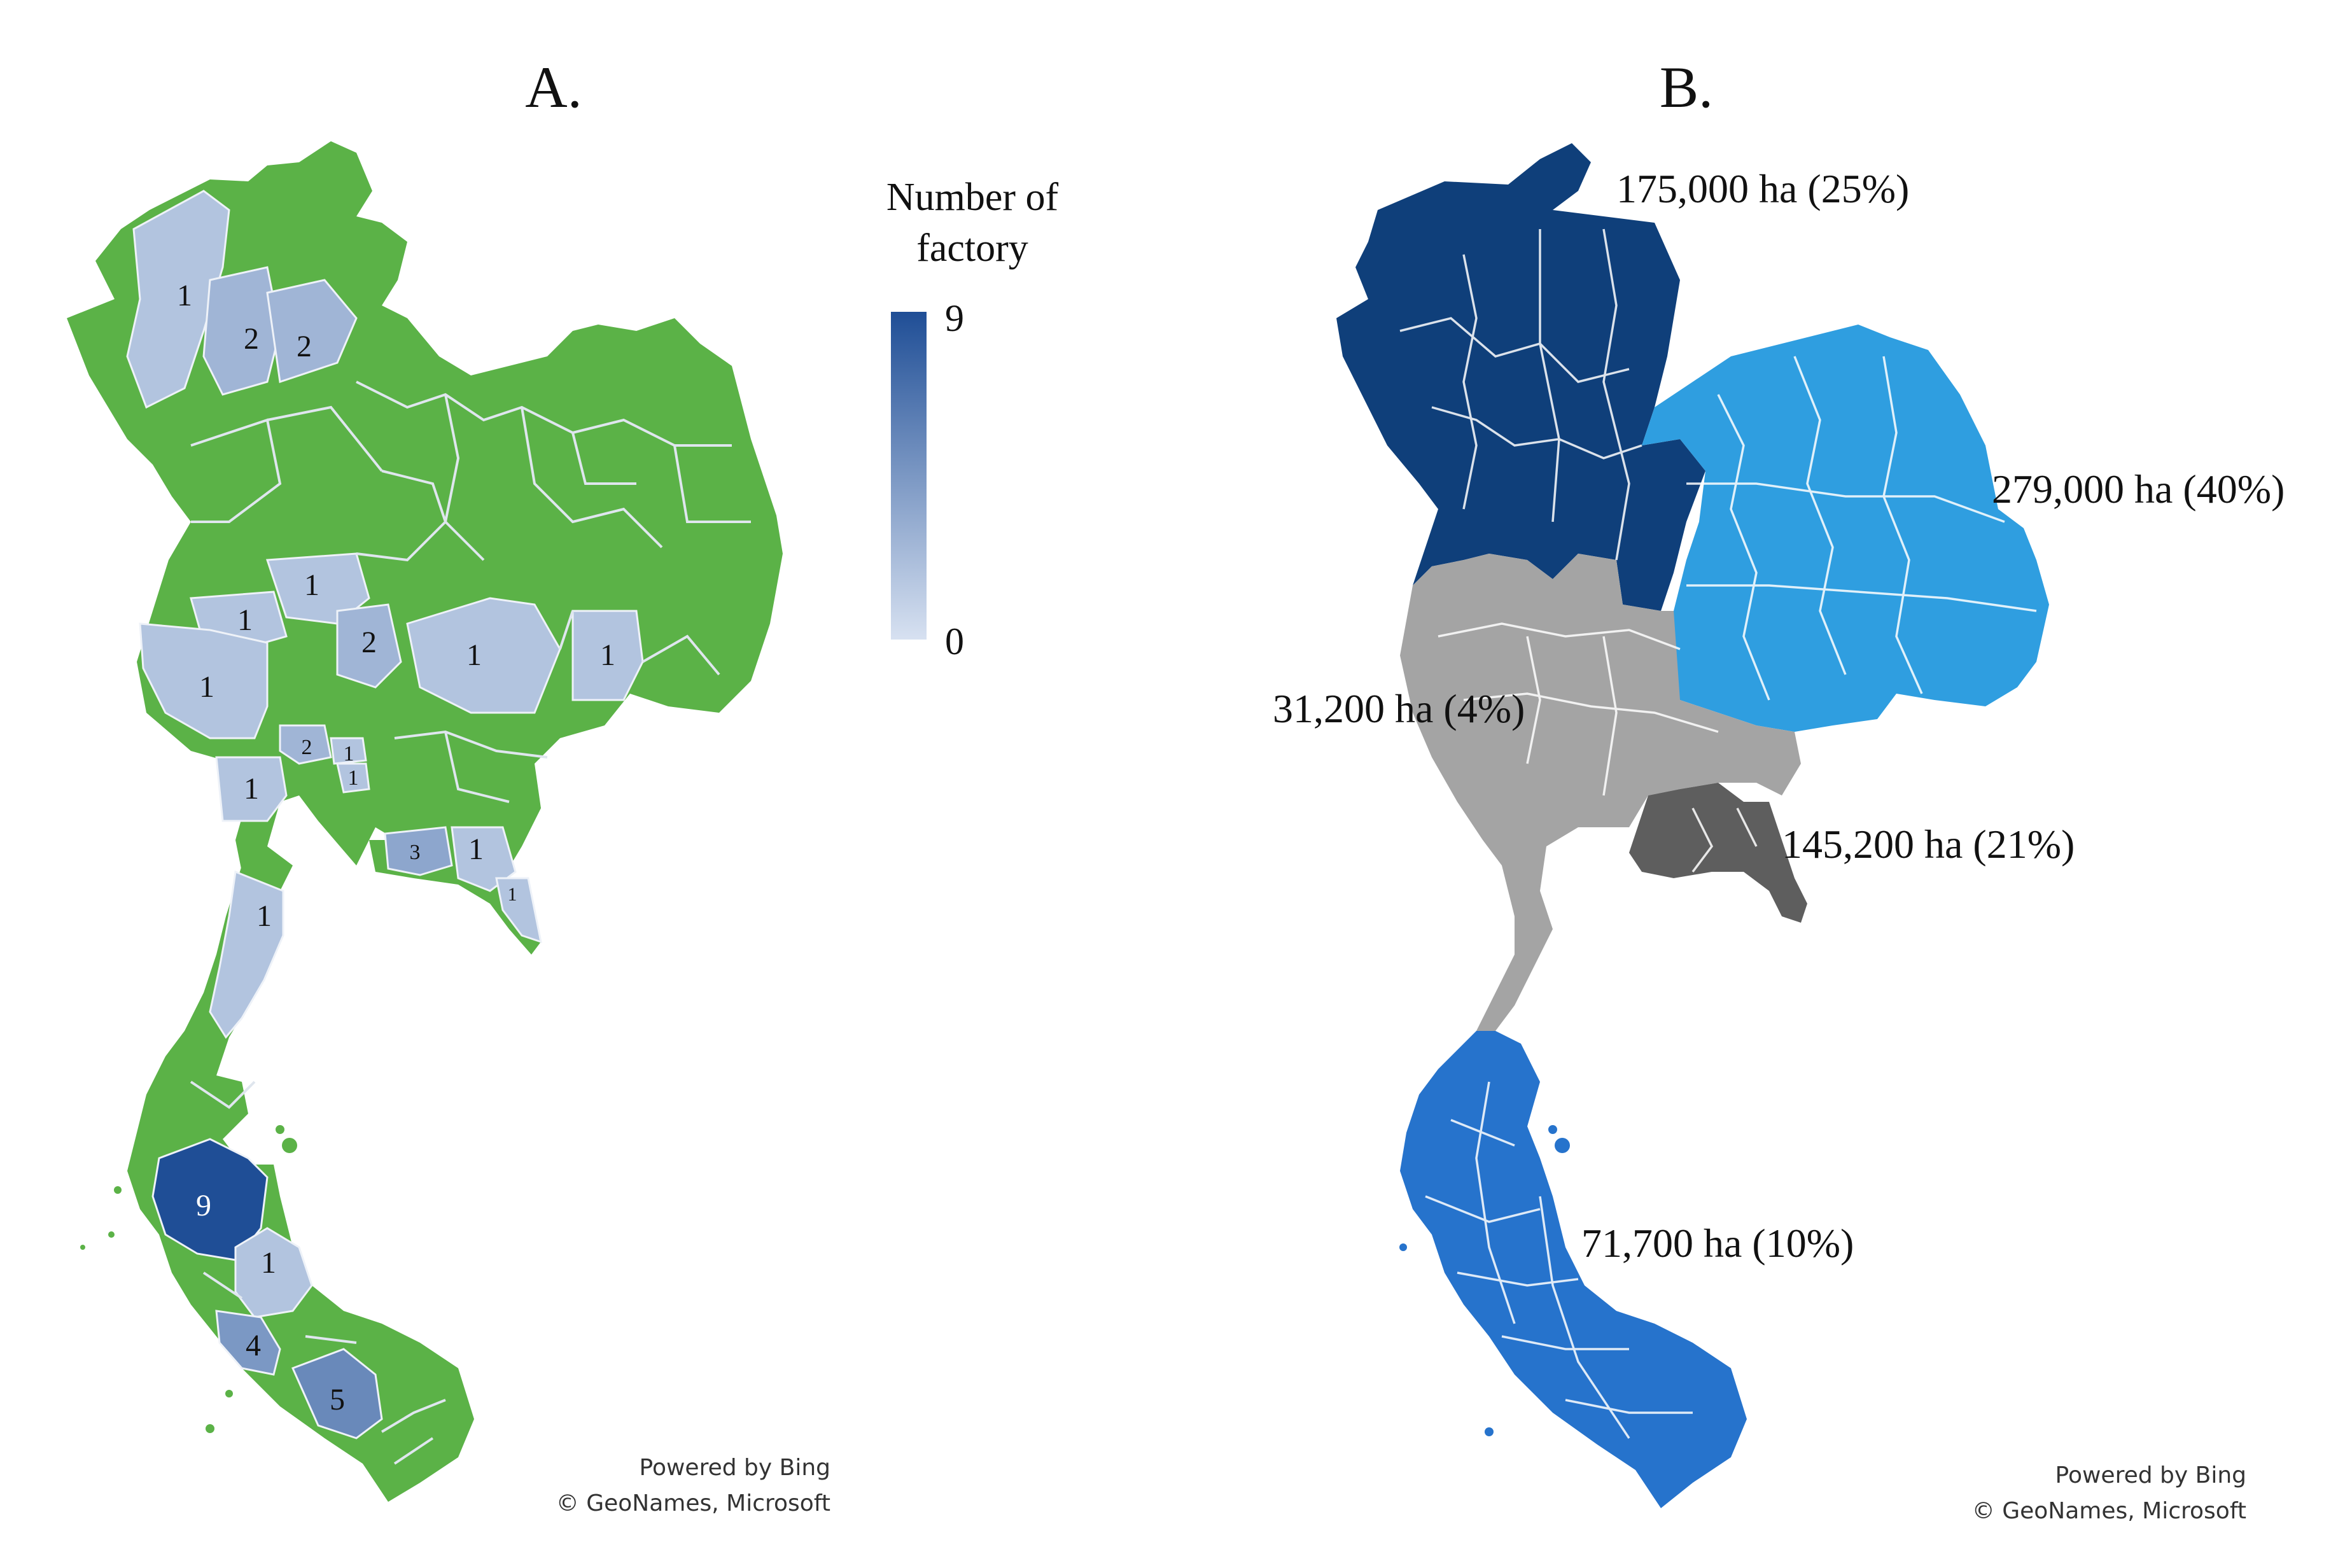  I want to click on region-label-south: 71,700 ha (10%), so click(1717, 1243).